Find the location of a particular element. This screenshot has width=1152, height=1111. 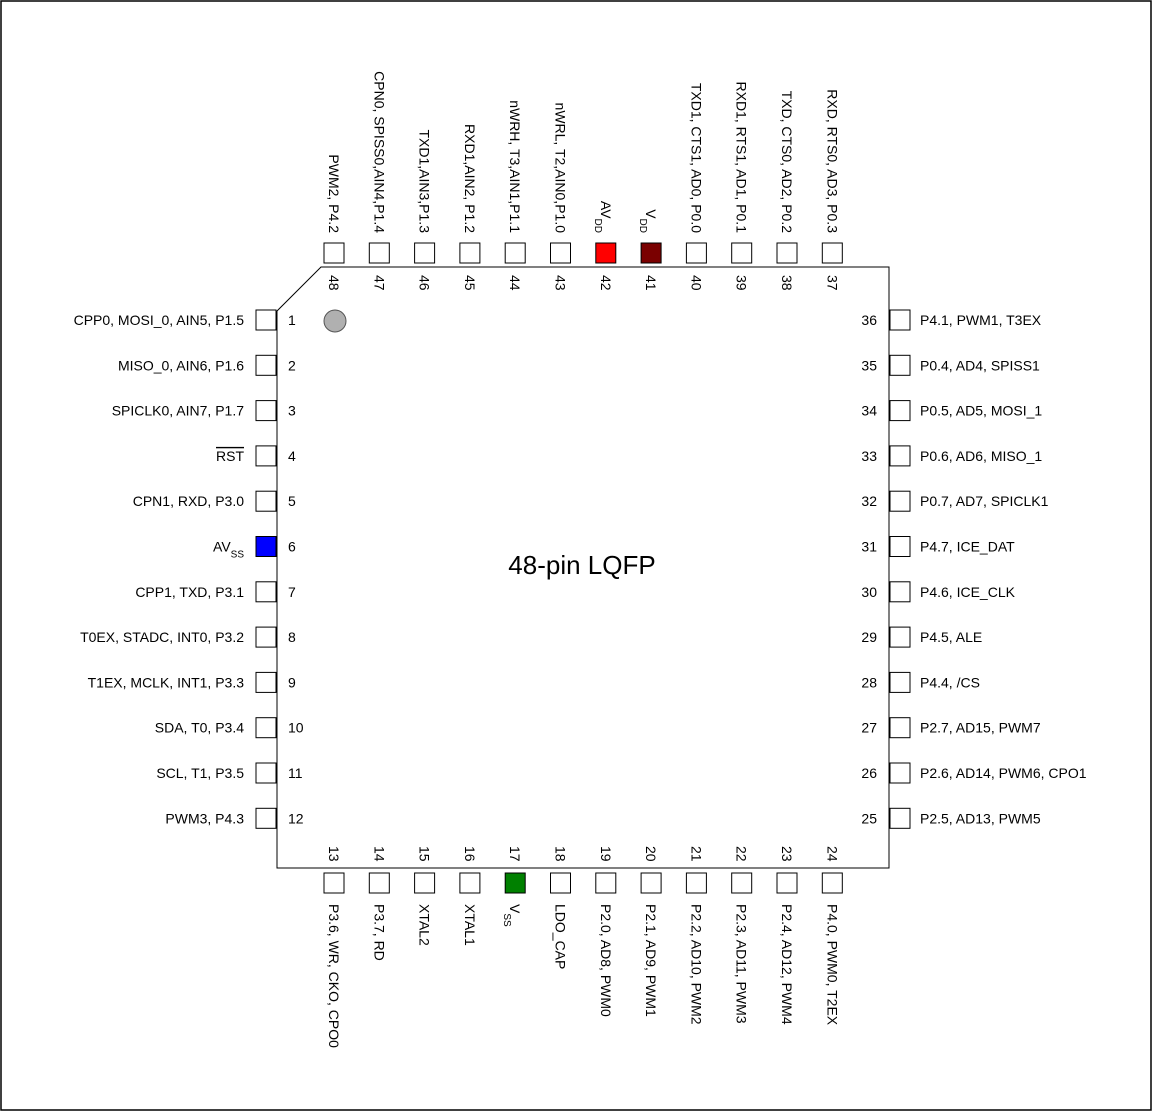

pin-2-pad is located at coordinates (266, 365).